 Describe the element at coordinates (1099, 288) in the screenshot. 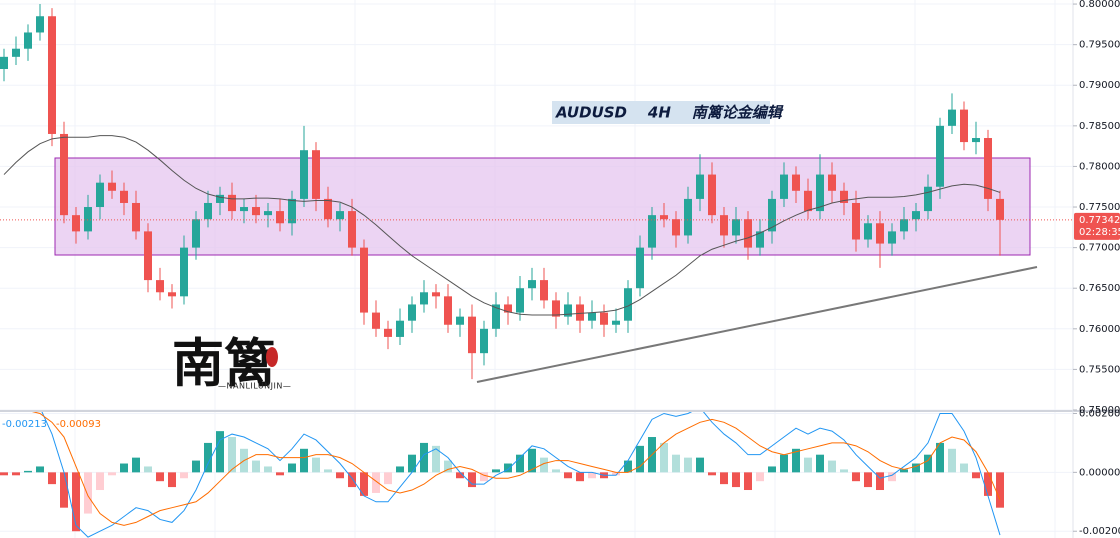

I see `y-tick-label: 0.76500` at that location.